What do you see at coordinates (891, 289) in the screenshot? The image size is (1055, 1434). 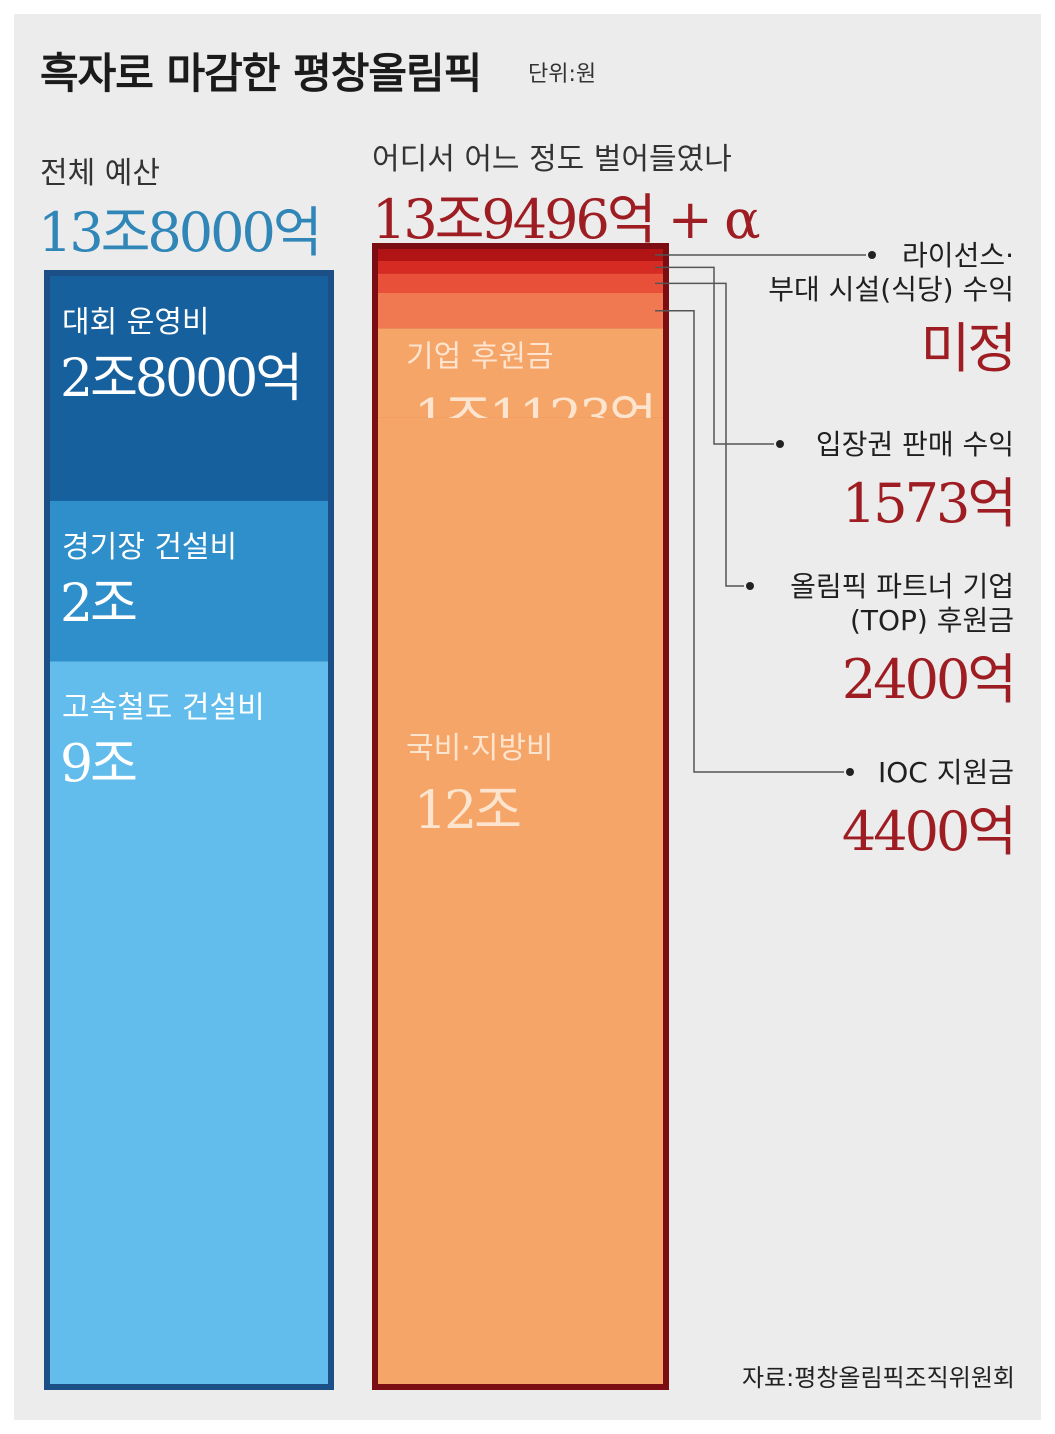 I see `annotation-label: 부대 시설(식당) 수익` at bounding box center [891, 289].